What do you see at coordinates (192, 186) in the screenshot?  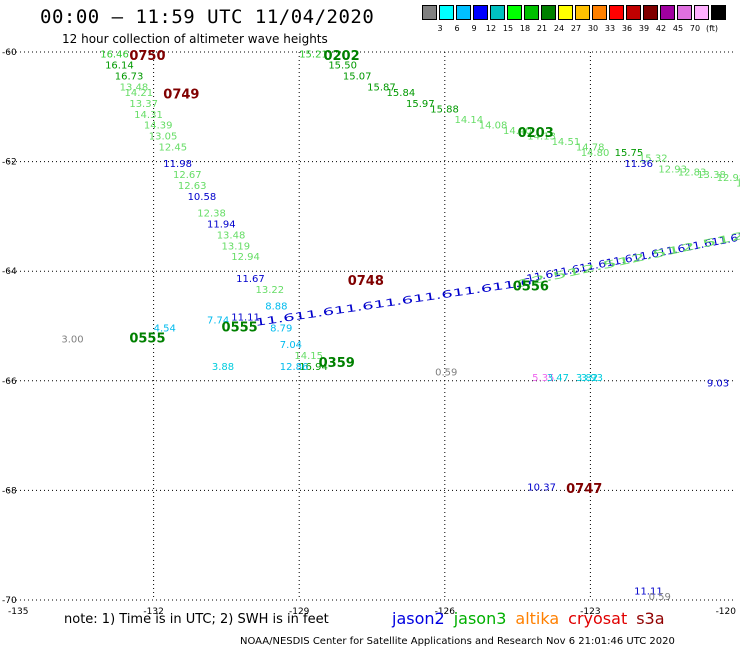 I see `swh-value: 12.63` at bounding box center [192, 186].